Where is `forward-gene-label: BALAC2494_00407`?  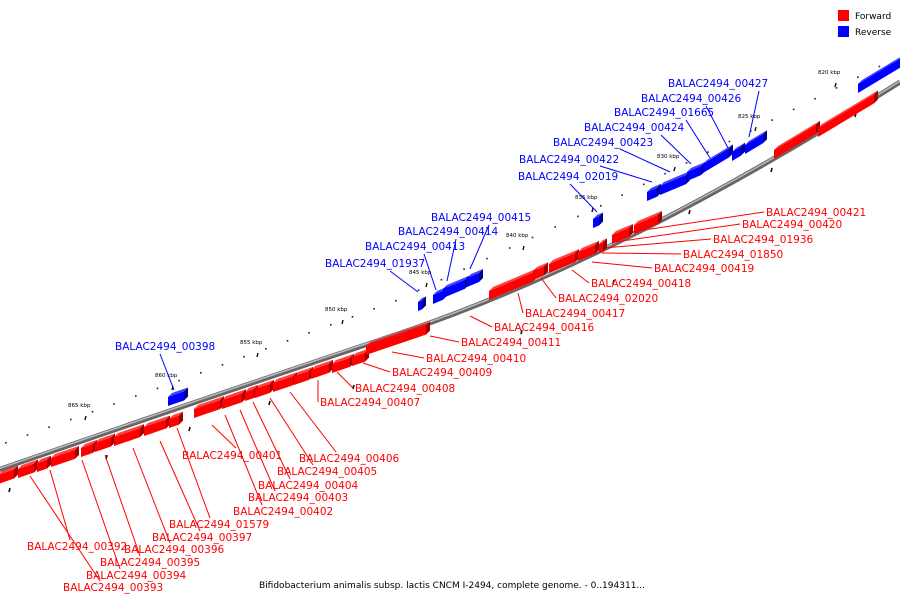 forward-gene-label: BALAC2494_00407 is located at coordinates (370, 403).